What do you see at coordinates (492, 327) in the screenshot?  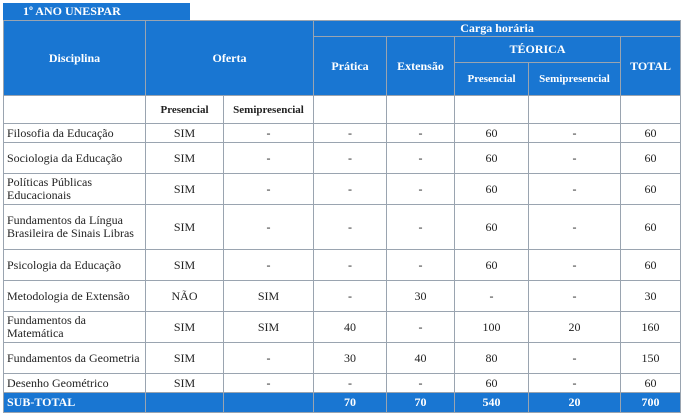 I see `cell-teorica-presencial: 100` at bounding box center [492, 327].